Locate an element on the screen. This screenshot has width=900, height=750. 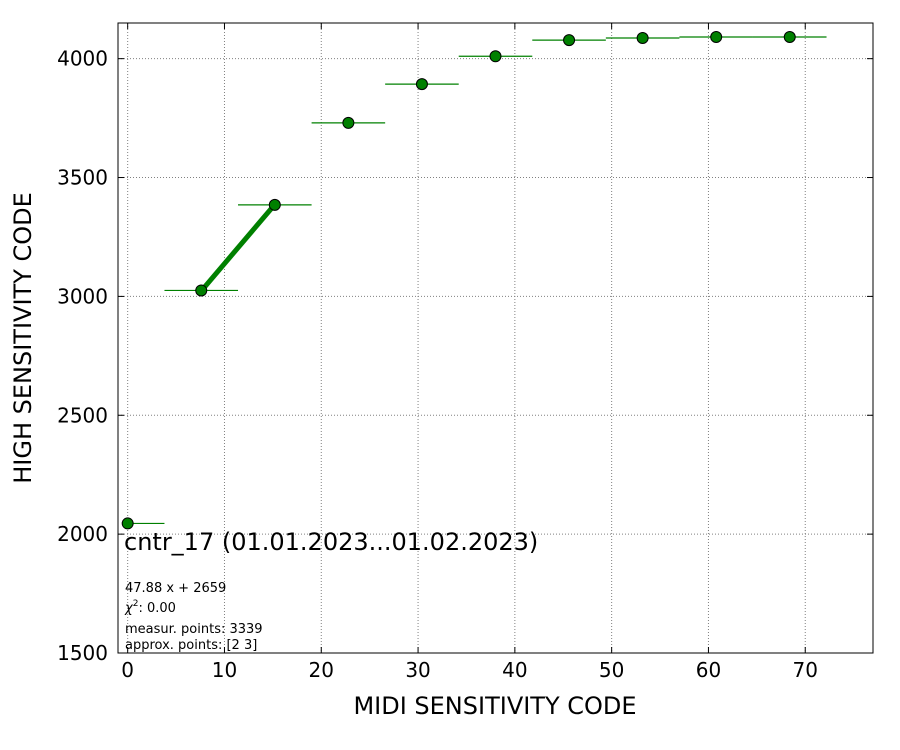
x-tick-label: 30 is located at coordinates (417, 670).